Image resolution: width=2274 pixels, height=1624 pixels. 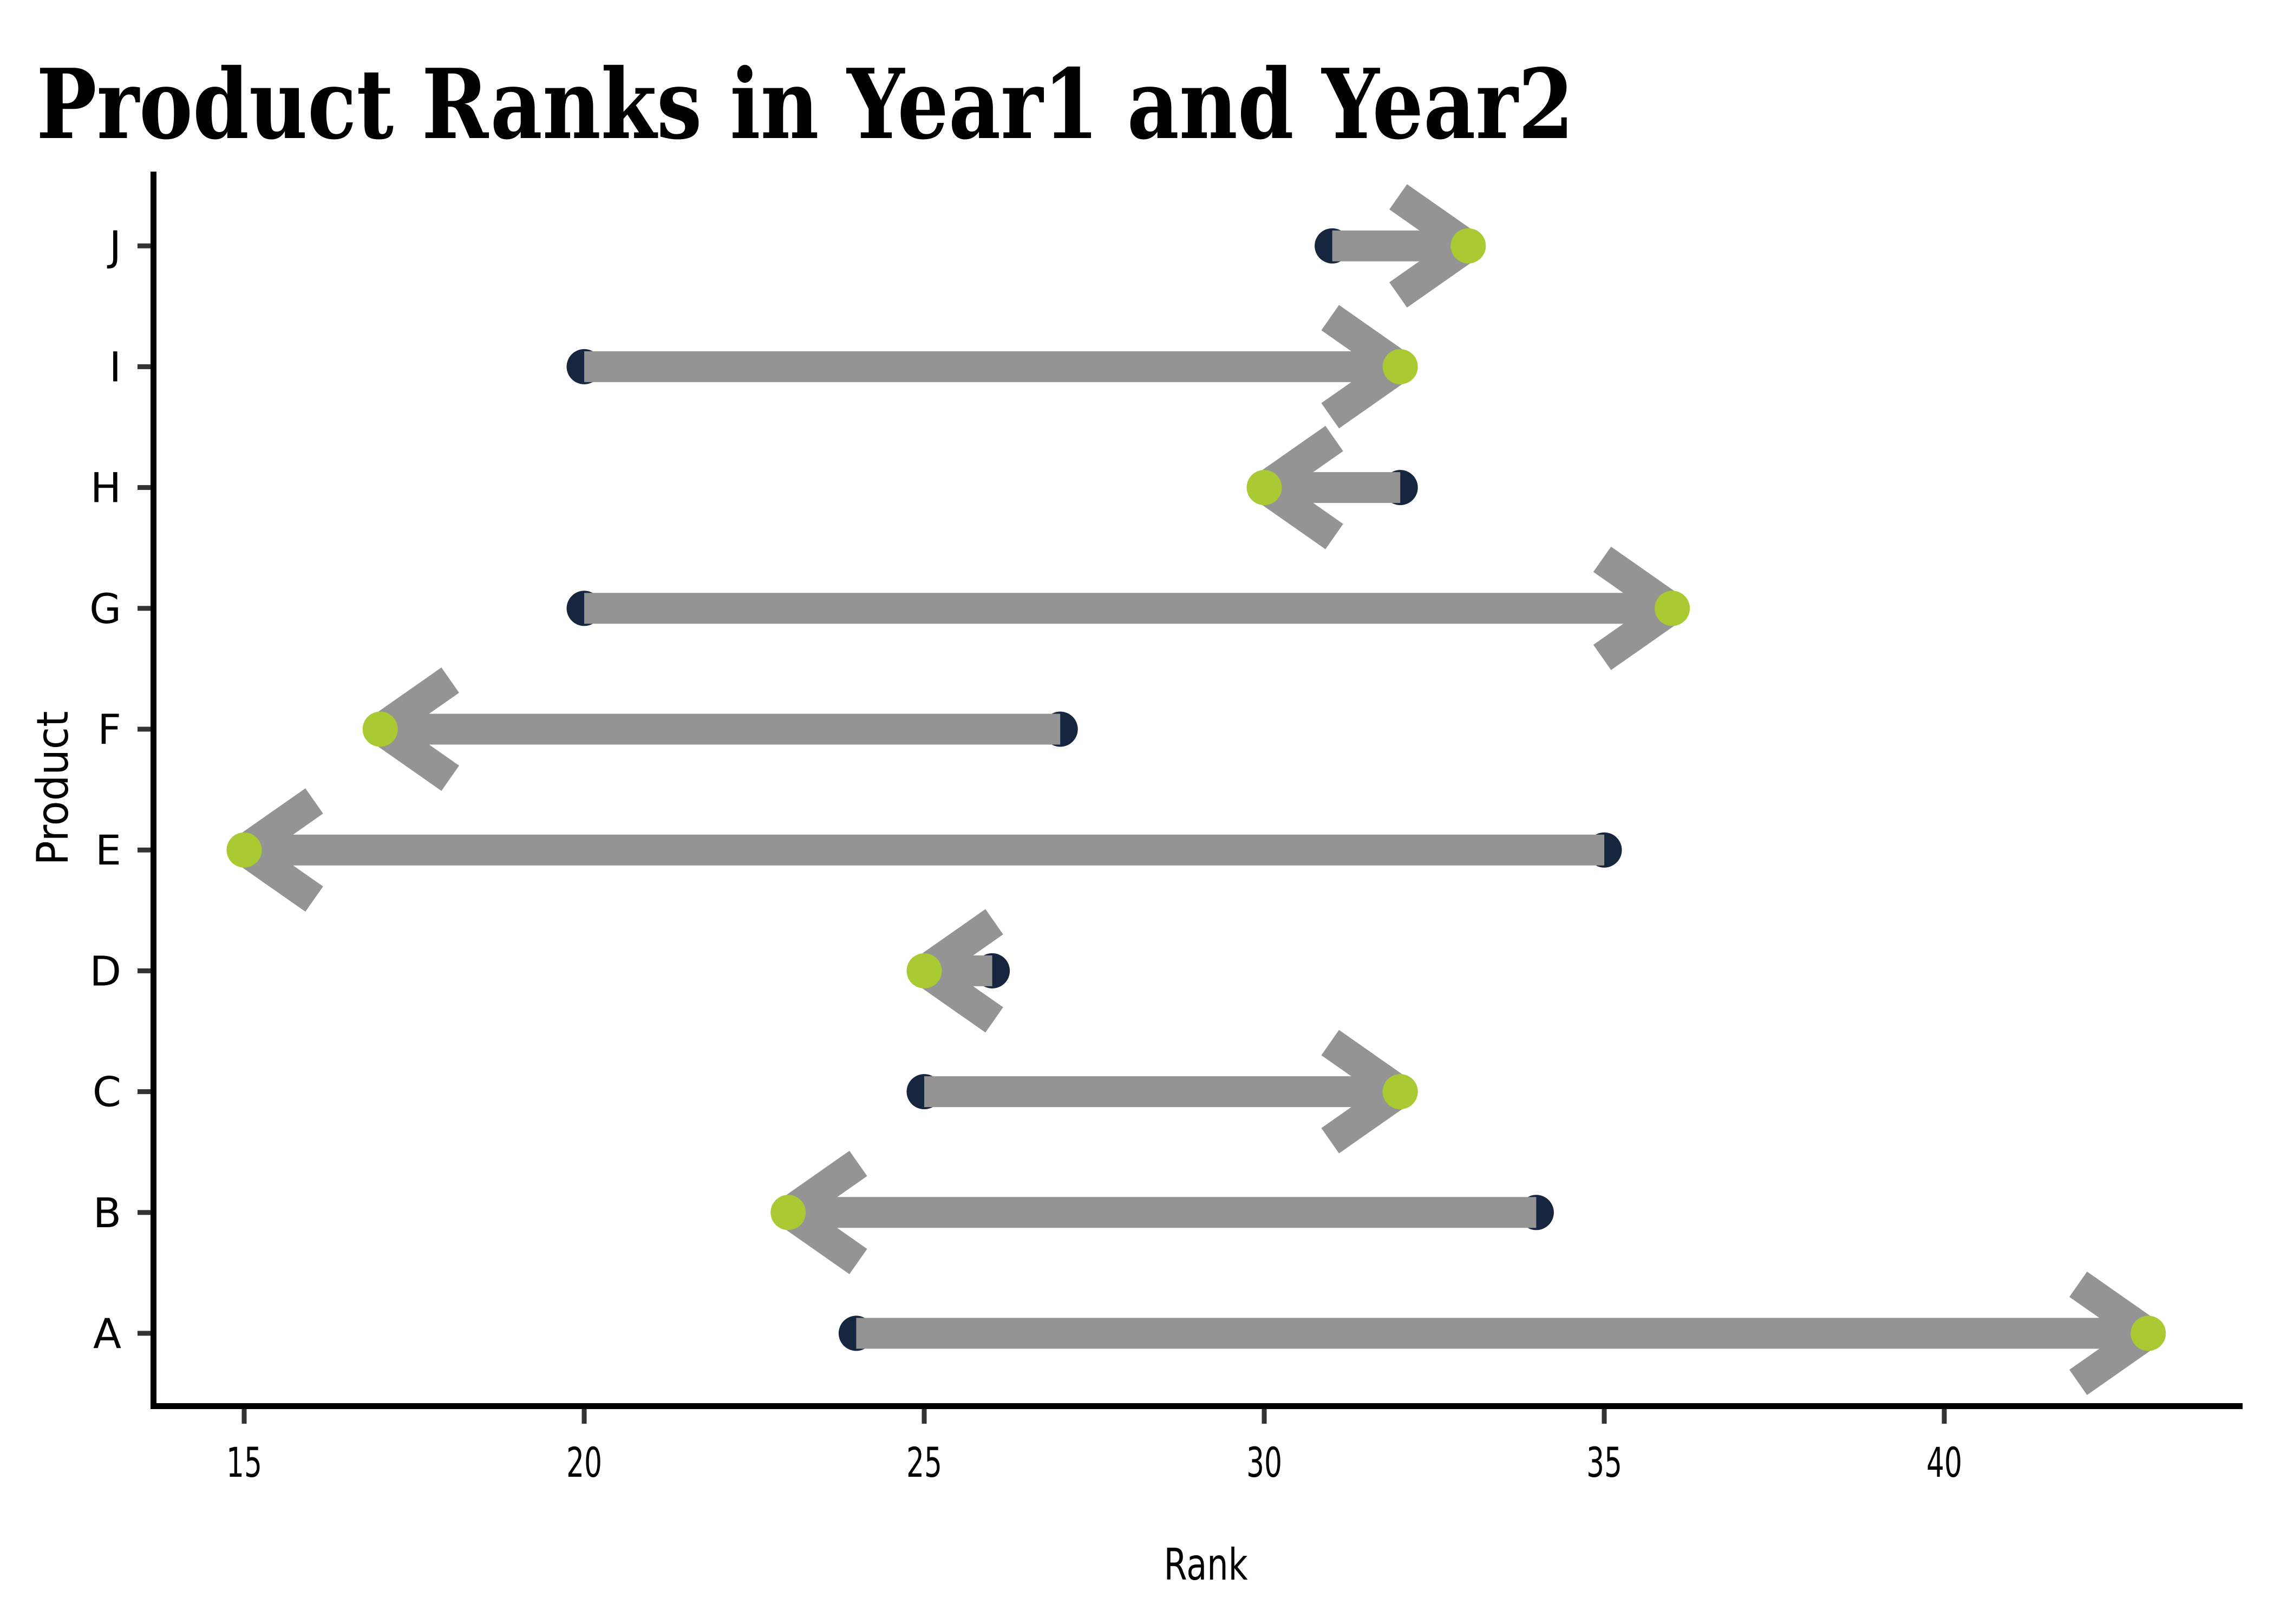 I want to click on row-G, so click(x=1128, y=608).